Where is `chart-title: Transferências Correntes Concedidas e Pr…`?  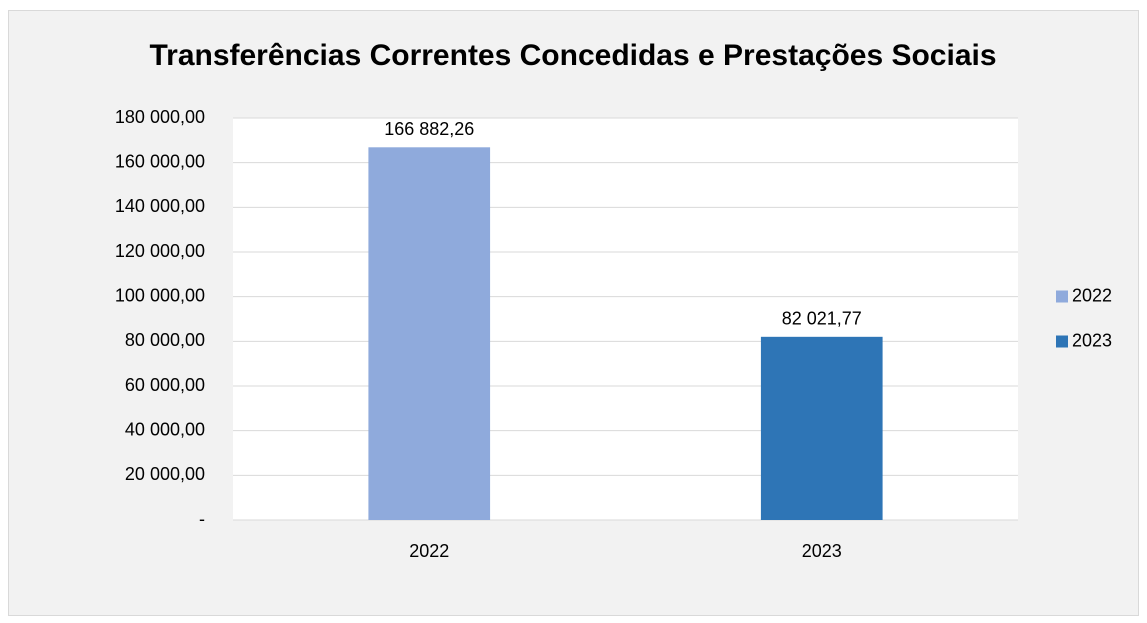
chart-title: Transferências Correntes Concedidas e Pr… is located at coordinates (572, 55).